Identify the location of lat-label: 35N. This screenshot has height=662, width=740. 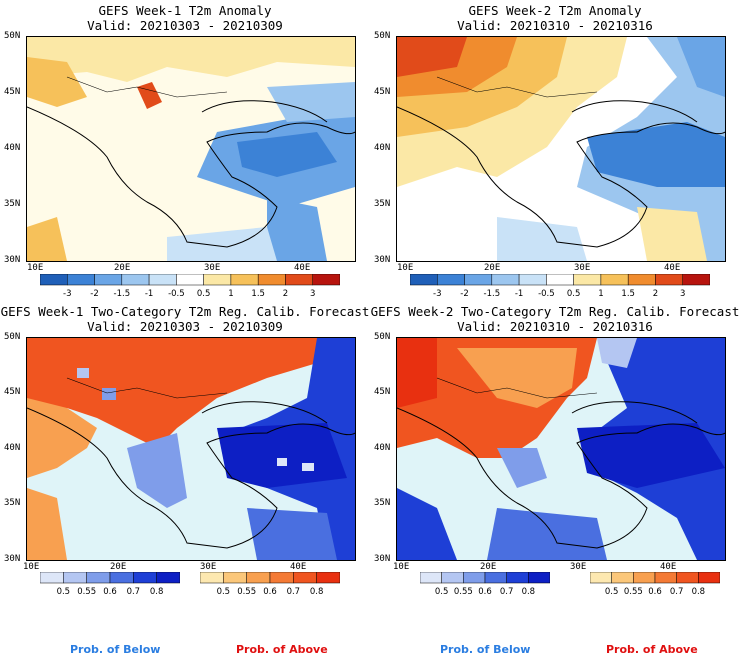
(12, 204).